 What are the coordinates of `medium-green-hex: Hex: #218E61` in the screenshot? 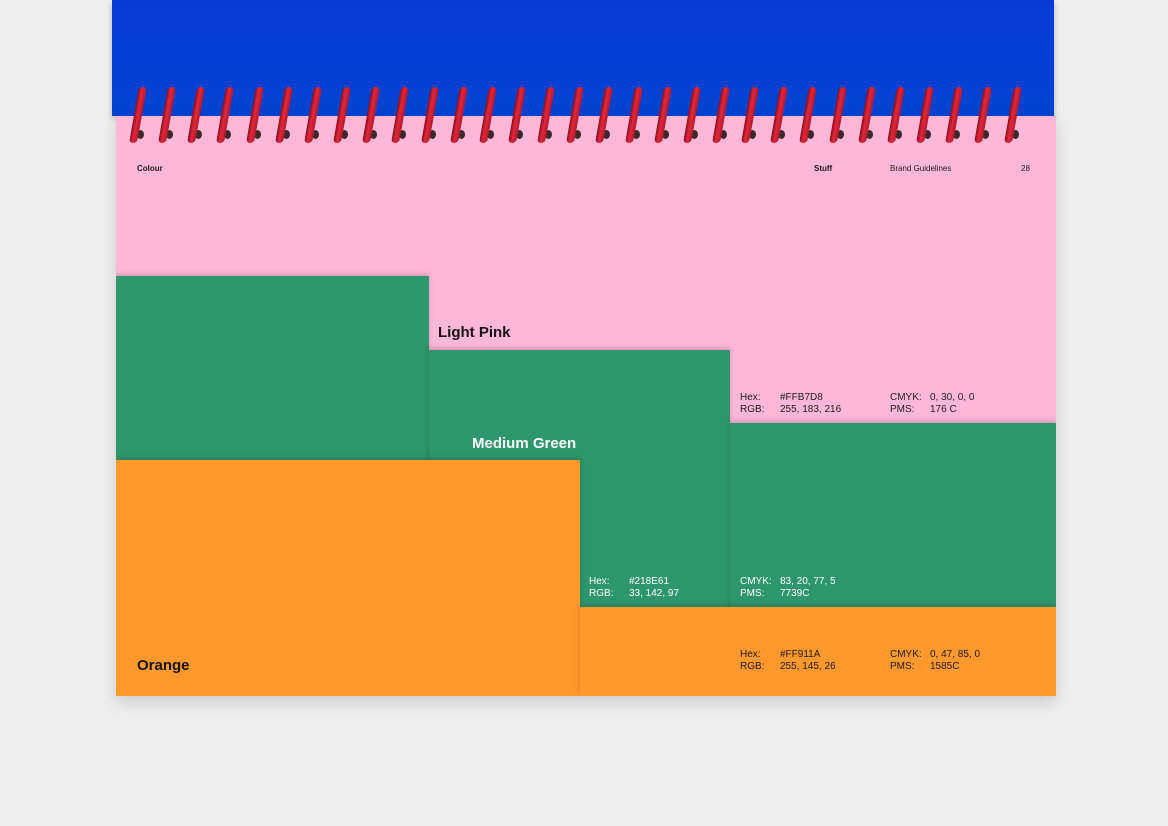 It's located at (629, 581).